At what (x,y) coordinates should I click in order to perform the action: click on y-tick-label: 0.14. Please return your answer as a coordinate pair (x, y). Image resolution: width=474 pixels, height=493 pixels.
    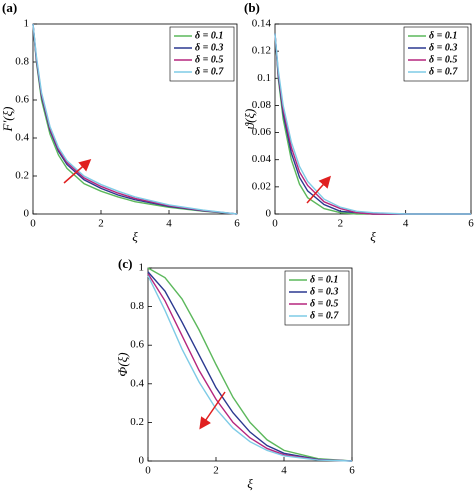
    Looking at the image, I should click on (262, 24).